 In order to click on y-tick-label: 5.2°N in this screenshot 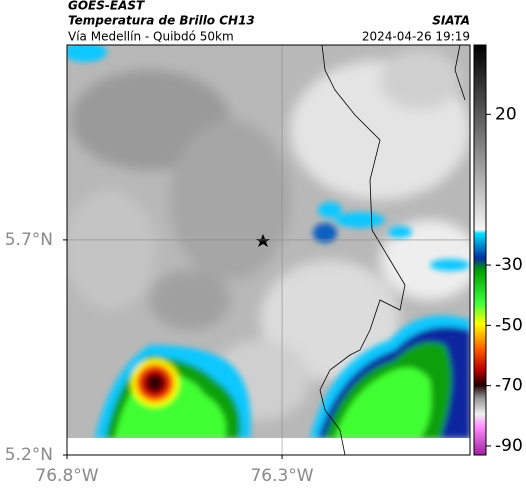, I will do `click(29, 455)`.